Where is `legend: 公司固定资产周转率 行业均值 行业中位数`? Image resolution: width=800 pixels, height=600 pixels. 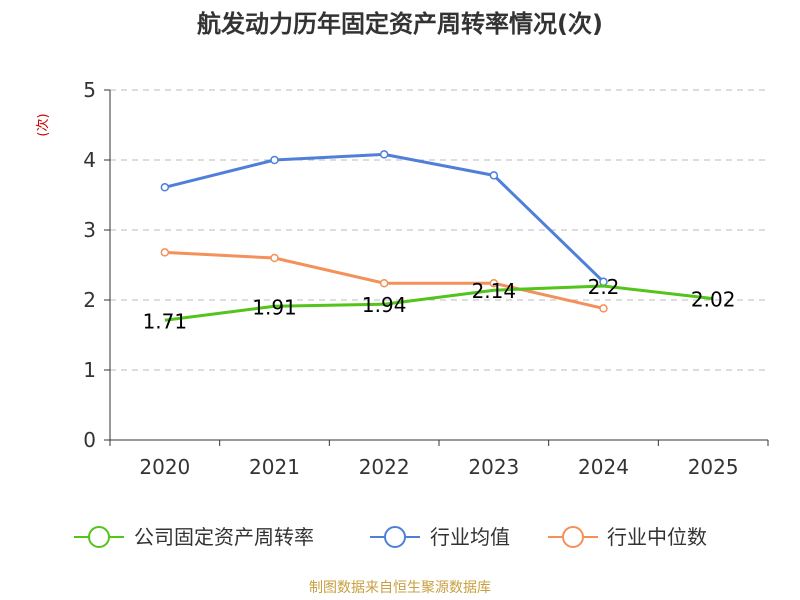
legend: 公司固定资产周转率 行业均值 行业中位数 is located at coordinates (390, 537).